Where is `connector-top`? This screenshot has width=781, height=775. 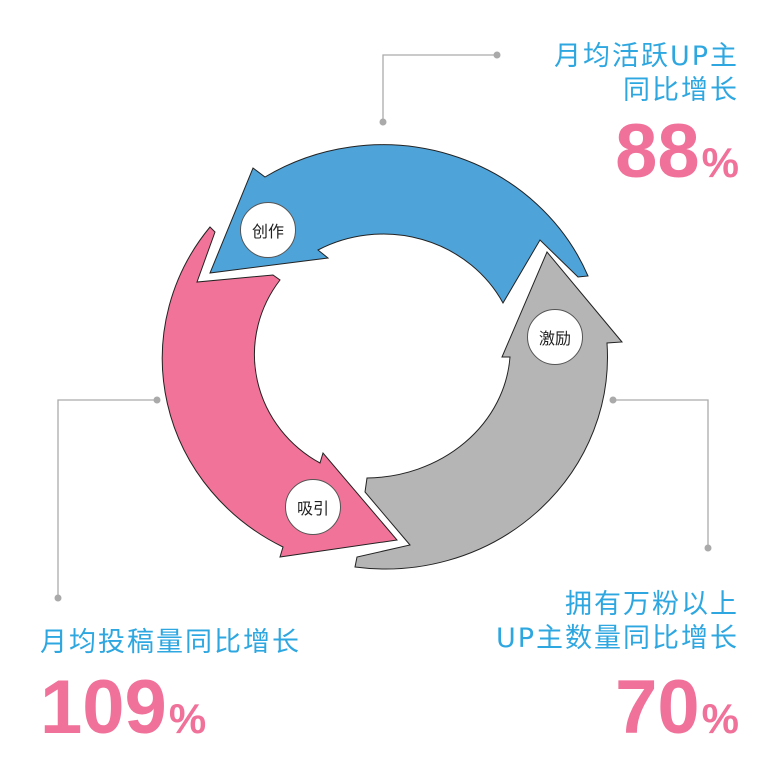 connector-top is located at coordinates (439, 88).